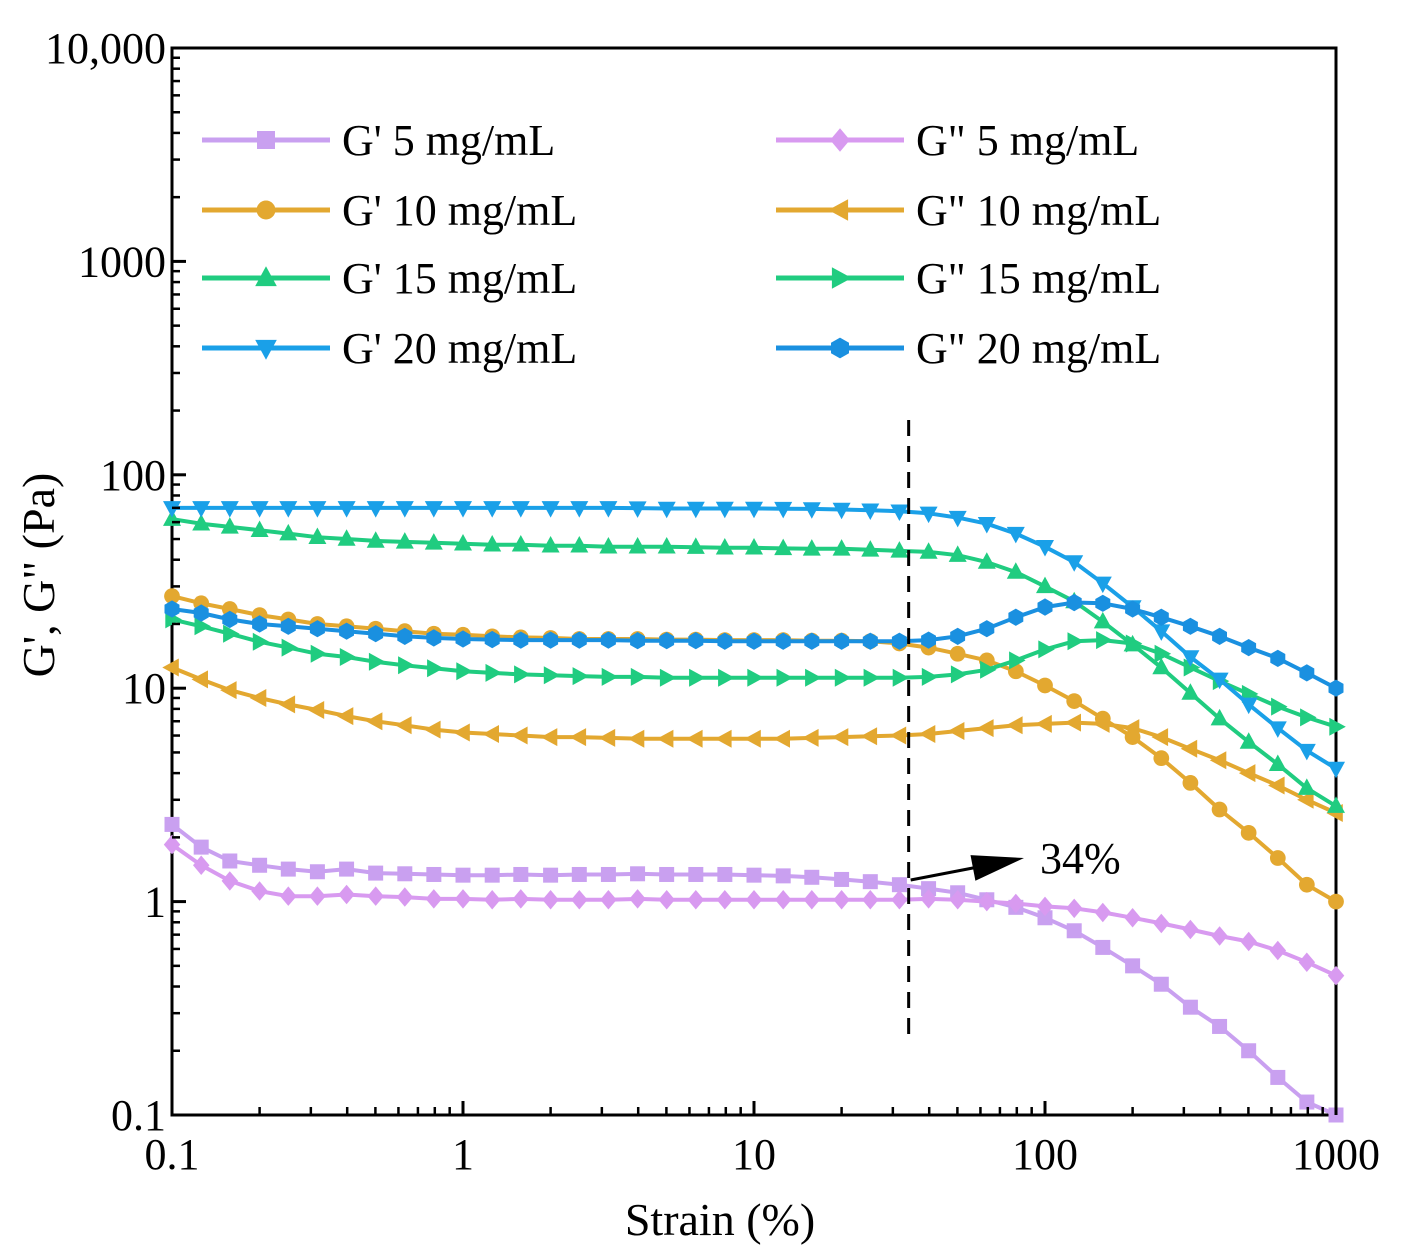  Describe the element at coordinates (838, 210) in the screenshot. I see `legend-marker` at that location.